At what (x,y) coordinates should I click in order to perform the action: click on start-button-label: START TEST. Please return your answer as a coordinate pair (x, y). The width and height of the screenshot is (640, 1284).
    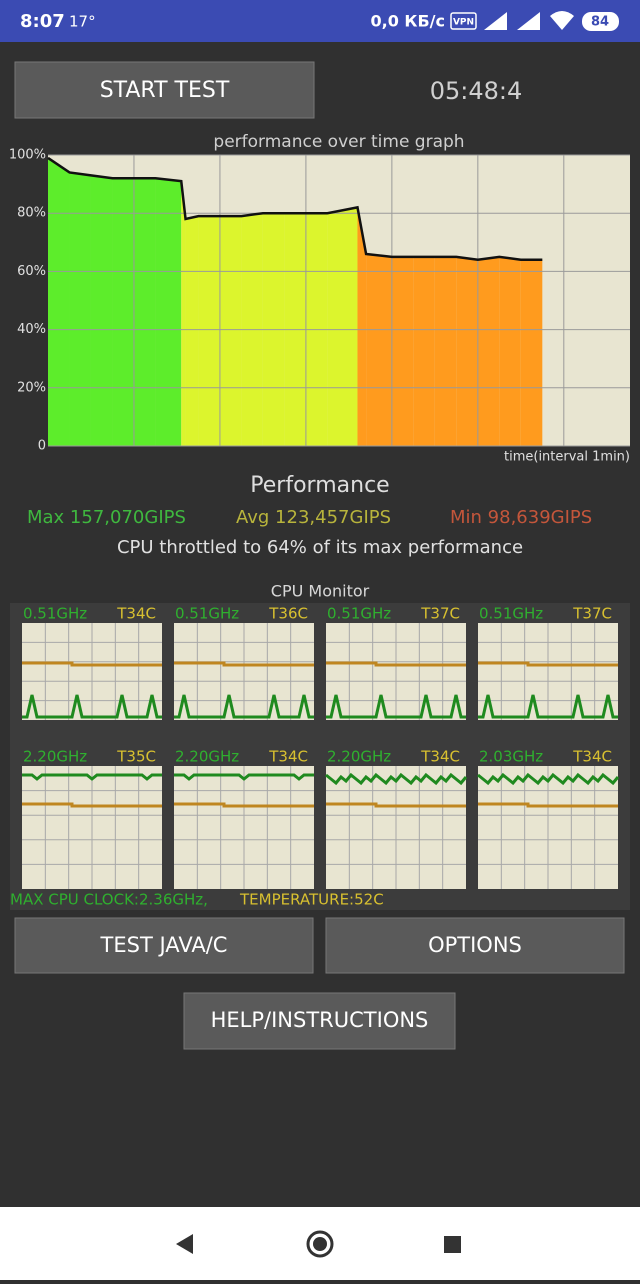
    Looking at the image, I should click on (165, 90).